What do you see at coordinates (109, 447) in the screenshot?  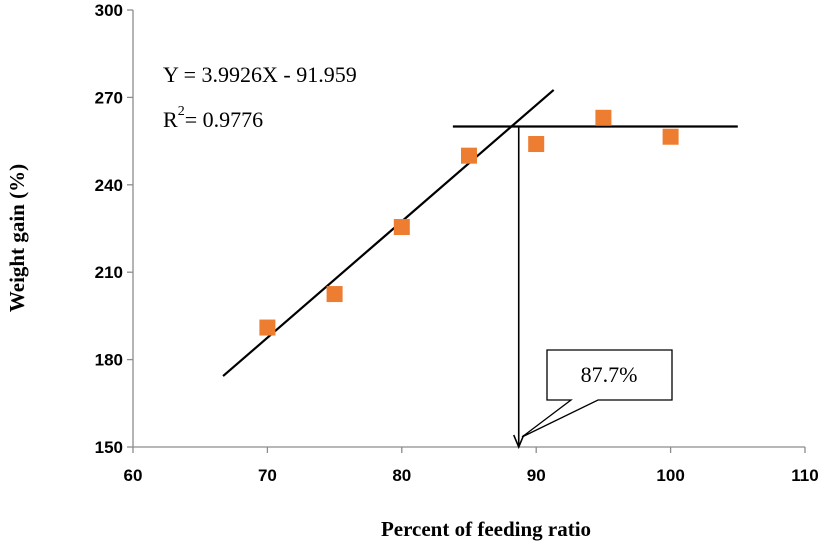 I see `y-tick-label: 150` at bounding box center [109, 447].